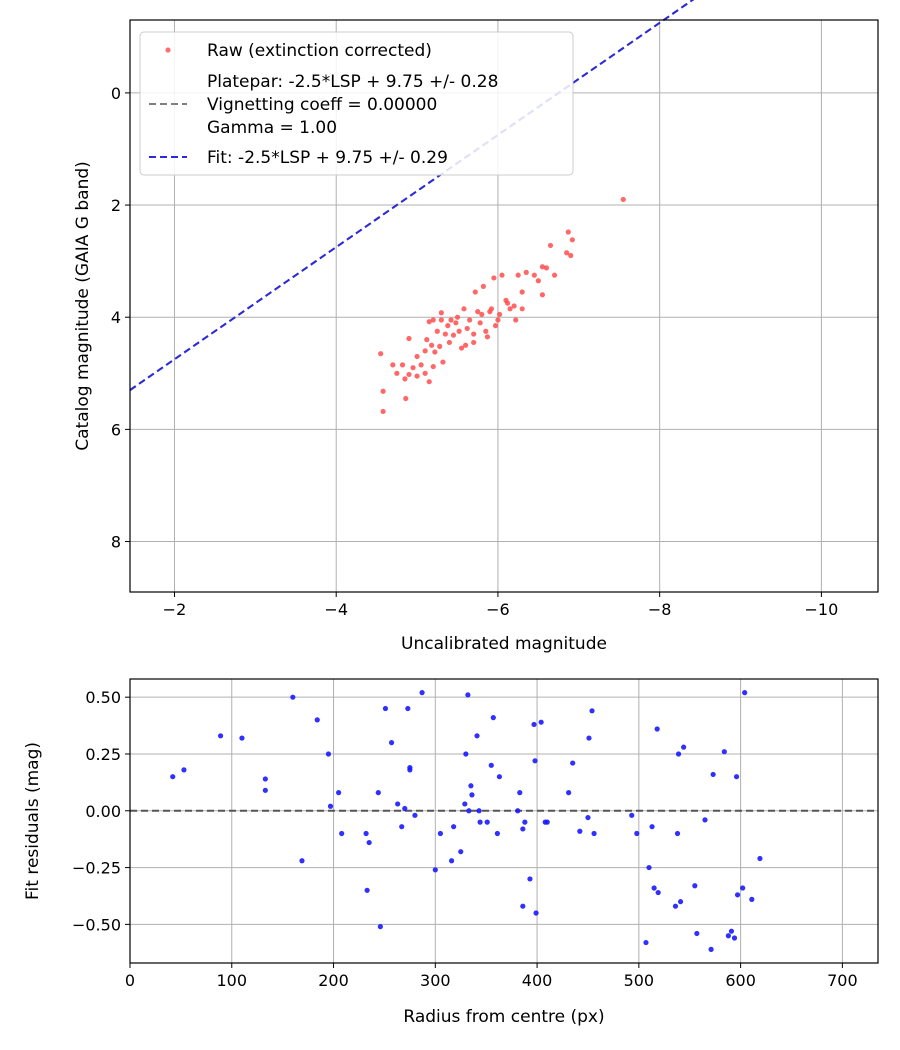  I want to click on bottom-x-tick-label: 400, so click(537, 980).